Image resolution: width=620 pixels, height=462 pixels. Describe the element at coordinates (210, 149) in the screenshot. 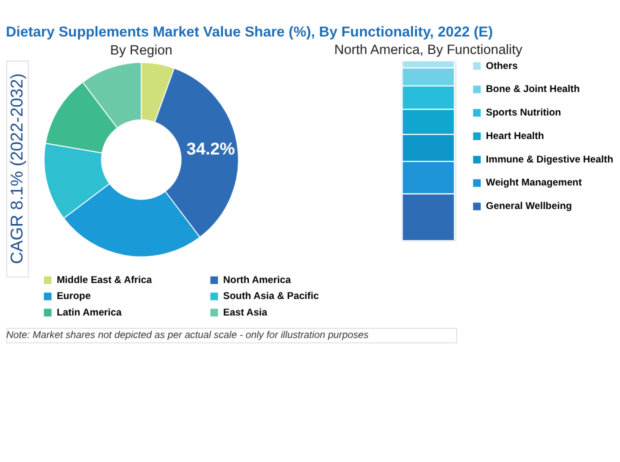

I see `data-label: 34.2%` at that location.